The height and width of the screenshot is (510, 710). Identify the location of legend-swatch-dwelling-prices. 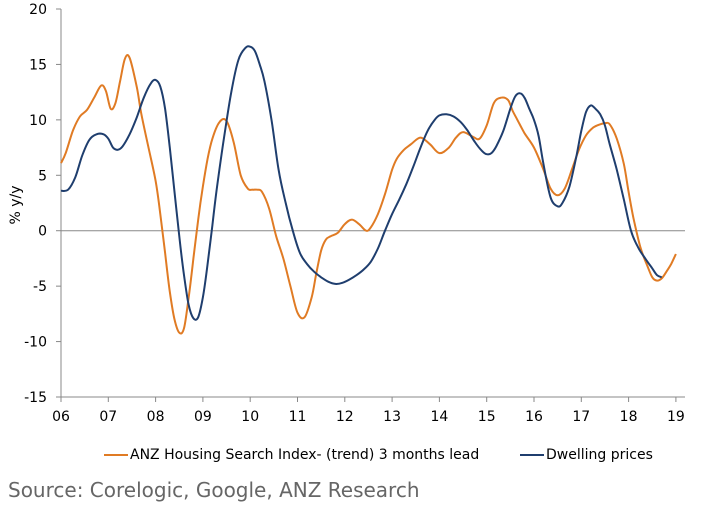
(532, 455).